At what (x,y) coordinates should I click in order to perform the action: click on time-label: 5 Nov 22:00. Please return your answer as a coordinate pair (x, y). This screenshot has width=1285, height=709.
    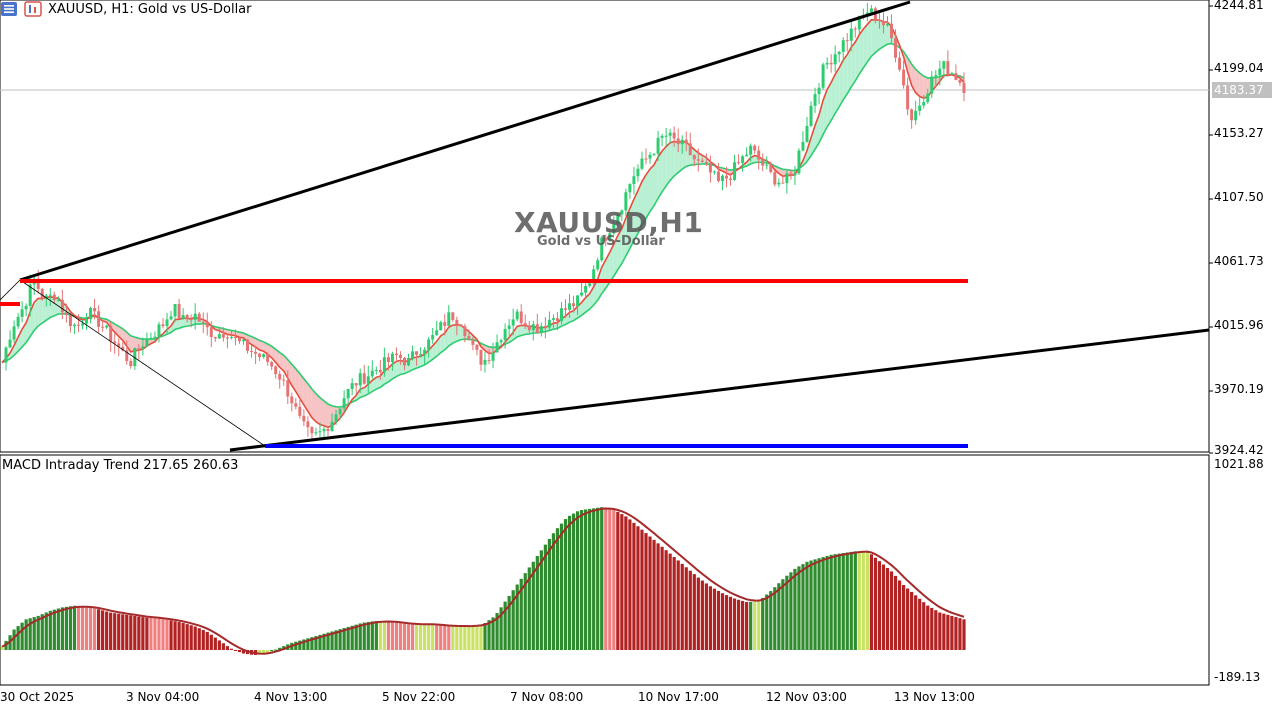
    Looking at the image, I should click on (419, 697).